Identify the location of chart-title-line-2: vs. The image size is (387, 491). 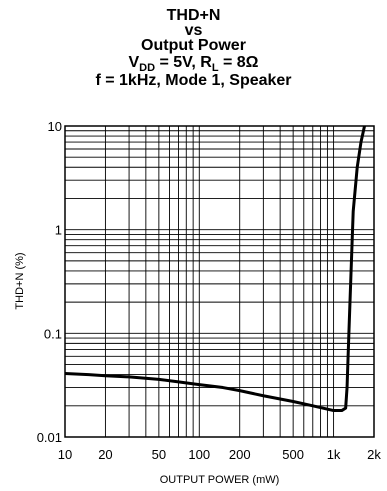
(193, 30).